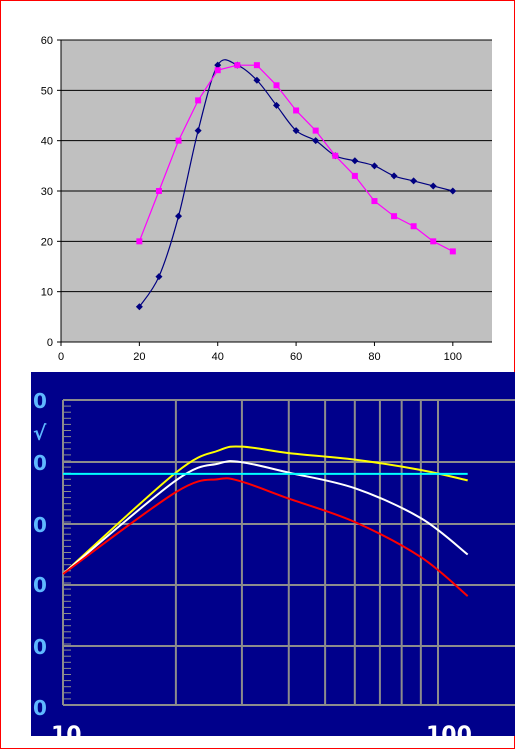  Describe the element at coordinates (66, 735) in the screenshot. I see `x-tick-label: 10` at that location.